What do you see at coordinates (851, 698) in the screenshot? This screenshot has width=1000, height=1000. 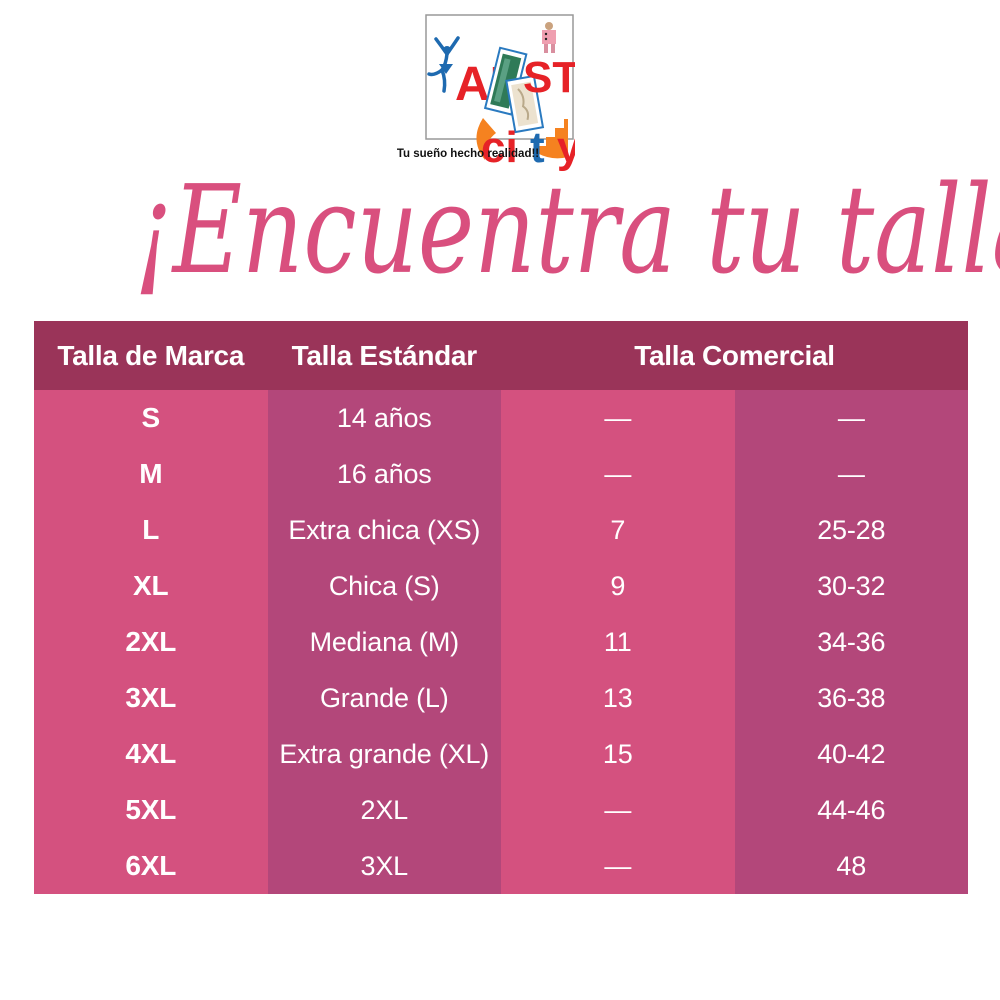 I see `table-cell: 36-38` at bounding box center [851, 698].